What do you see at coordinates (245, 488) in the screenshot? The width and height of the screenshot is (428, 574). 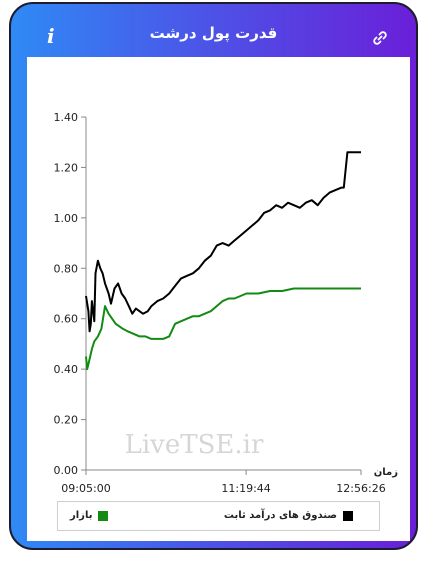 I see `x-tick-label: 11:19:44` at bounding box center [245, 488].